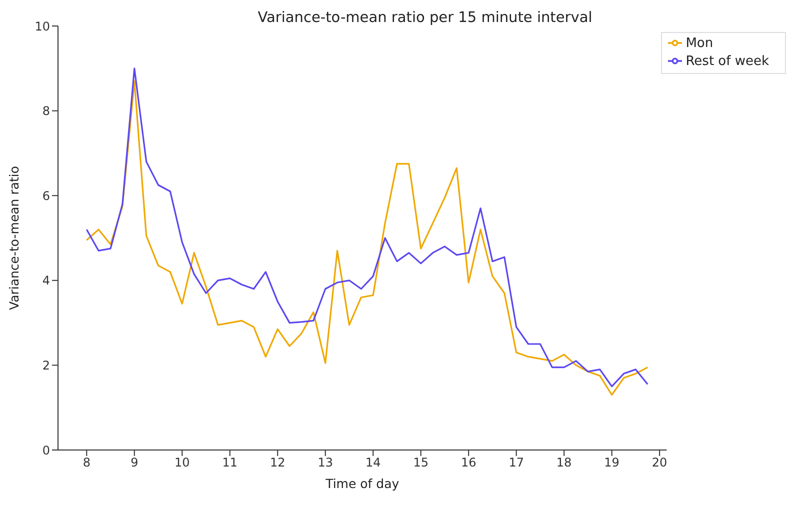 This screenshot has height=506, width=792. Describe the element at coordinates (86, 463) in the screenshot. I see `x-tick-label: 8` at that location.